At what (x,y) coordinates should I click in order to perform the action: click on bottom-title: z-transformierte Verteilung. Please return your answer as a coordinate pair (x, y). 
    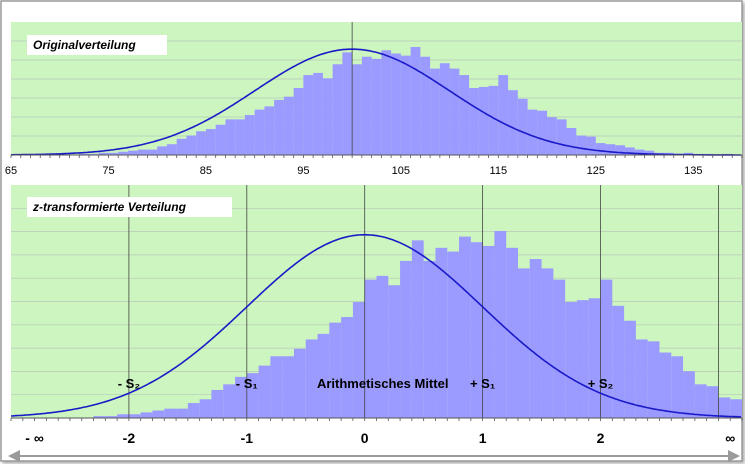
    Looking at the image, I should click on (109, 207).